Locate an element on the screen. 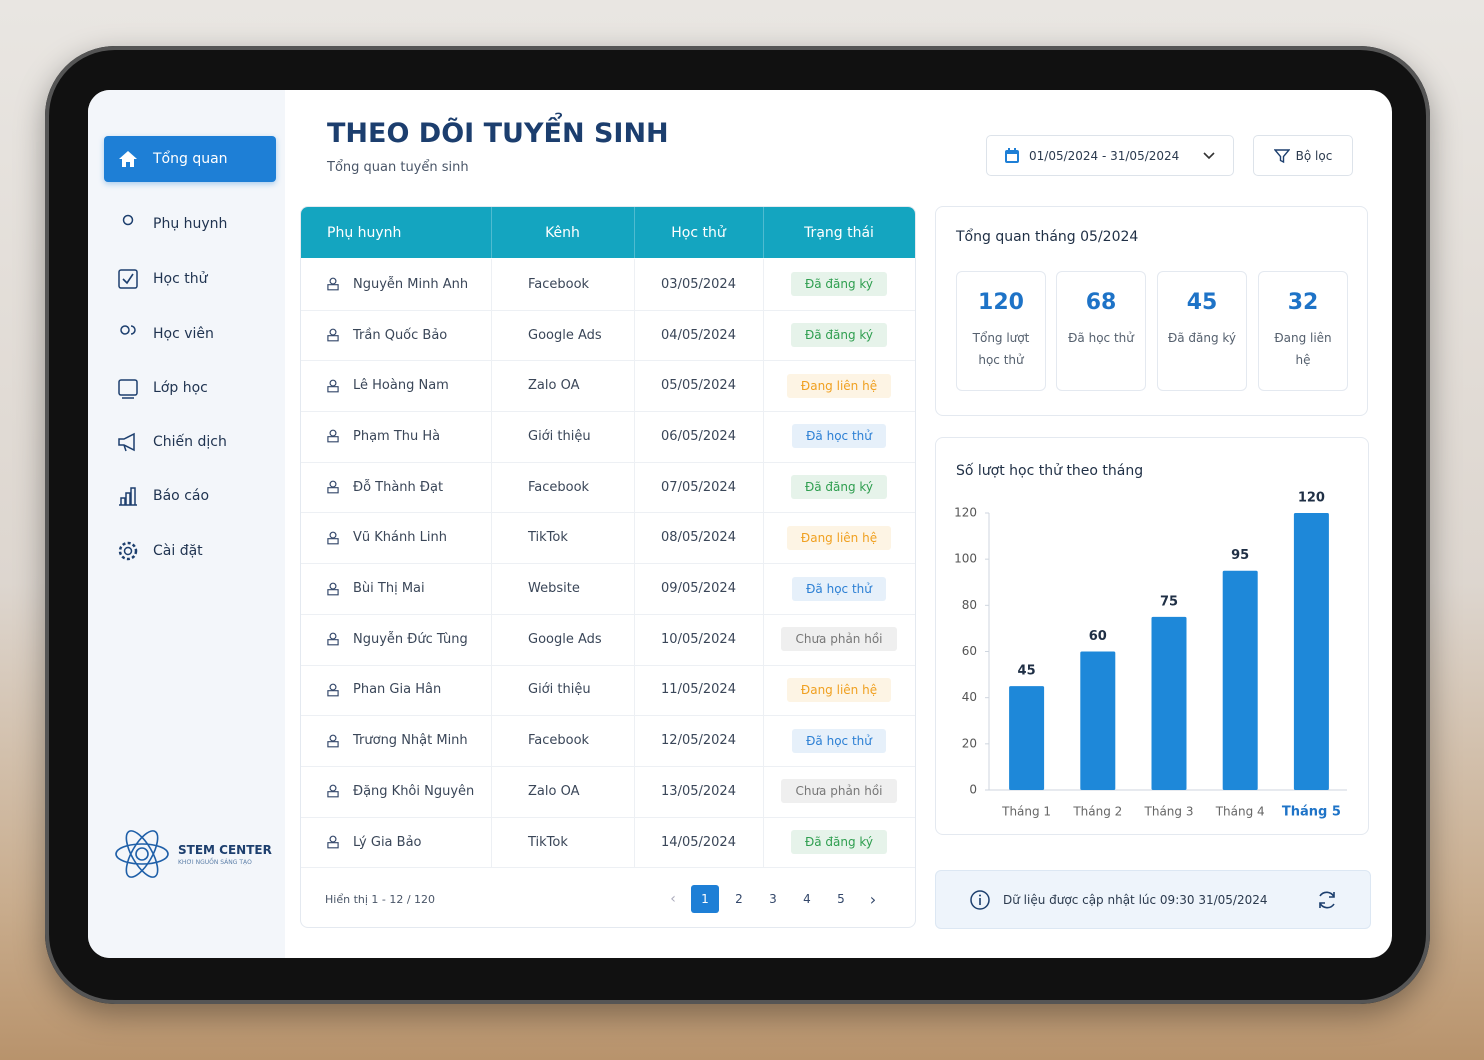 This screenshot has width=1484, height=1060. parent-cell: Bùi Thị Mai is located at coordinates (408, 588).